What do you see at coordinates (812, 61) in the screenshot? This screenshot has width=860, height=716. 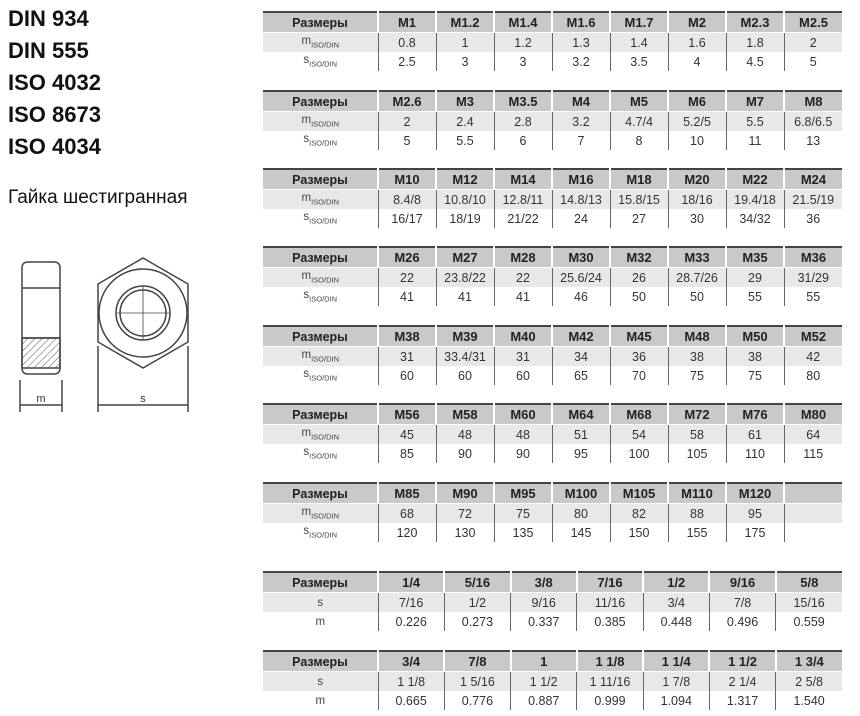 I see `table-cell: 5` at bounding box center [812, 61].